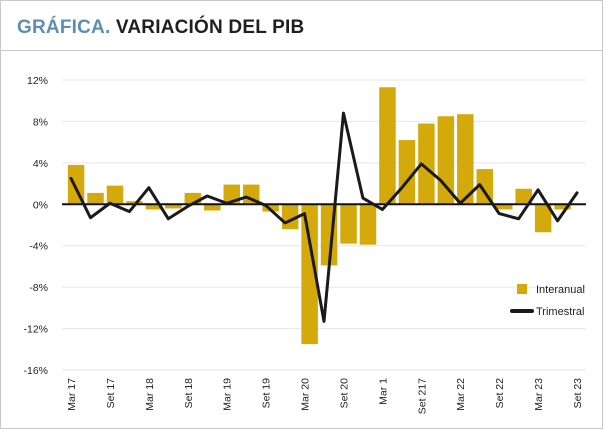  Describe the element at coordinates (578, 393) in the screenshot. I see `x-tick-label: Set 23` at that location.